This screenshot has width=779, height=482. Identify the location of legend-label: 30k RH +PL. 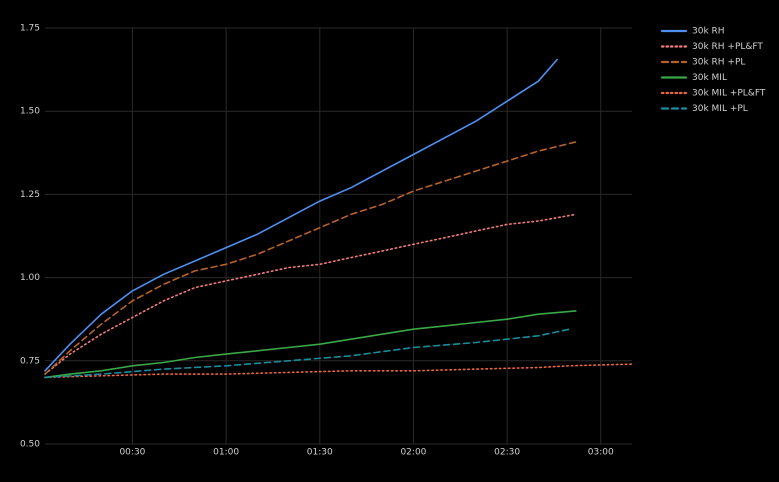
(718, 63).